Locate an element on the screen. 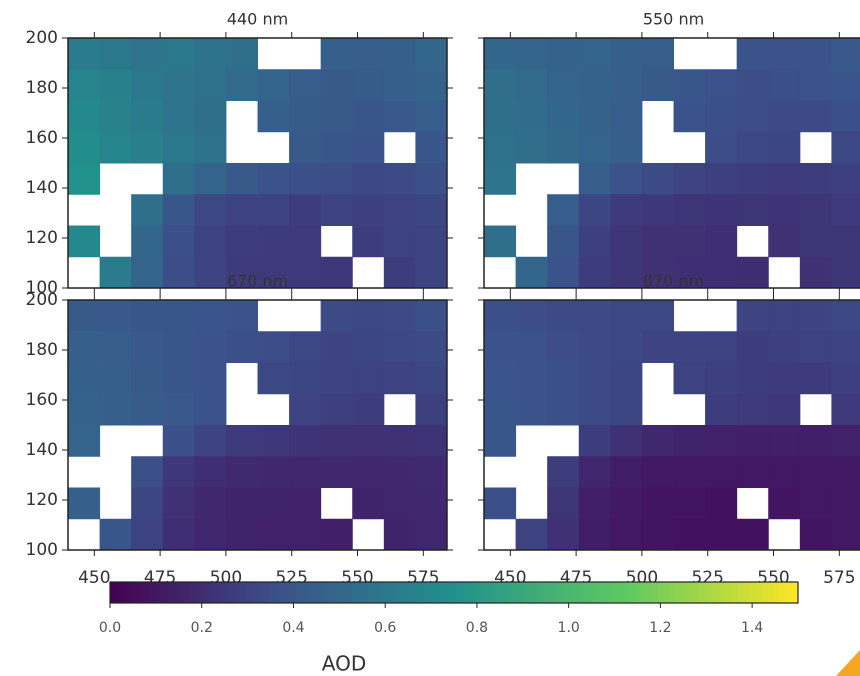  panel-title: 670 nm is located at coordinates (257, 281).